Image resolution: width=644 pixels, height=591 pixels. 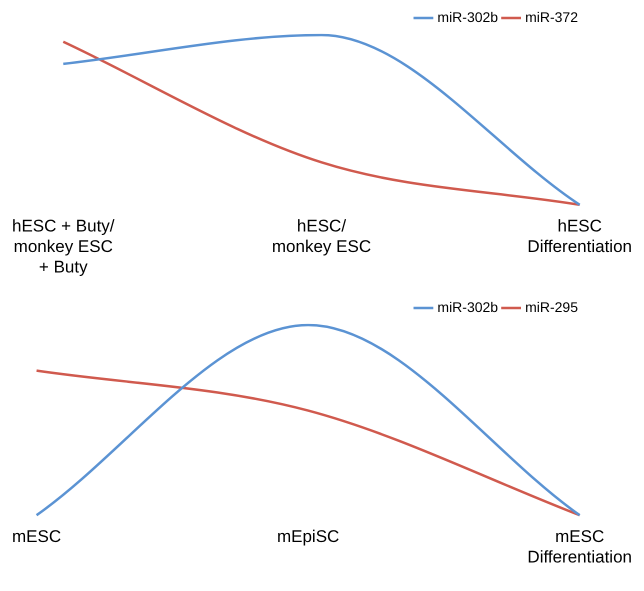 I want to click on legend-label: miR-372, so click(x=551, y=16).